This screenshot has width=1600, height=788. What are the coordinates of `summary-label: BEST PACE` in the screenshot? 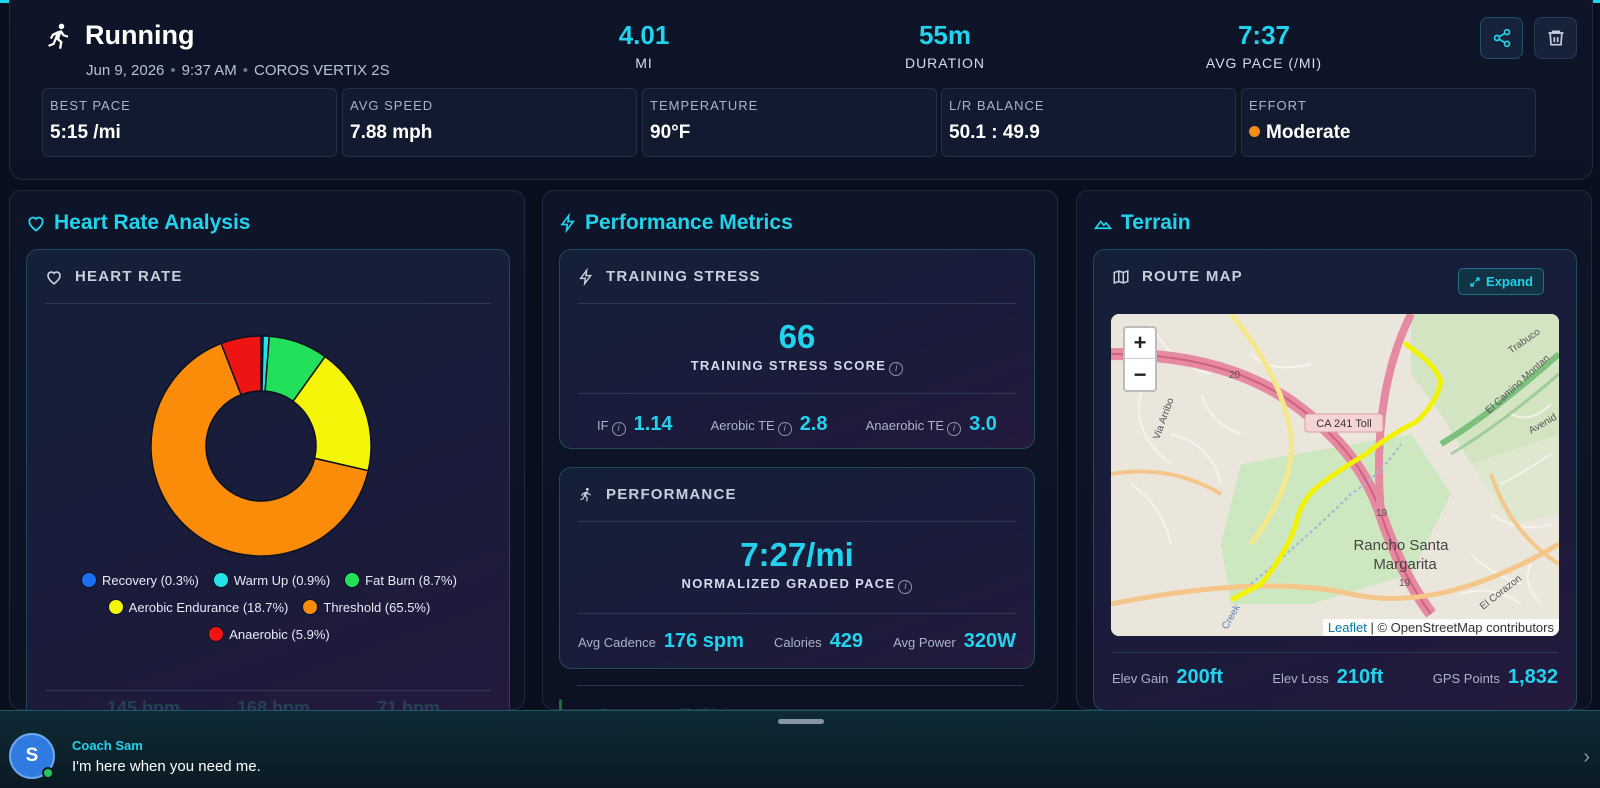 It's located at (90, 105).